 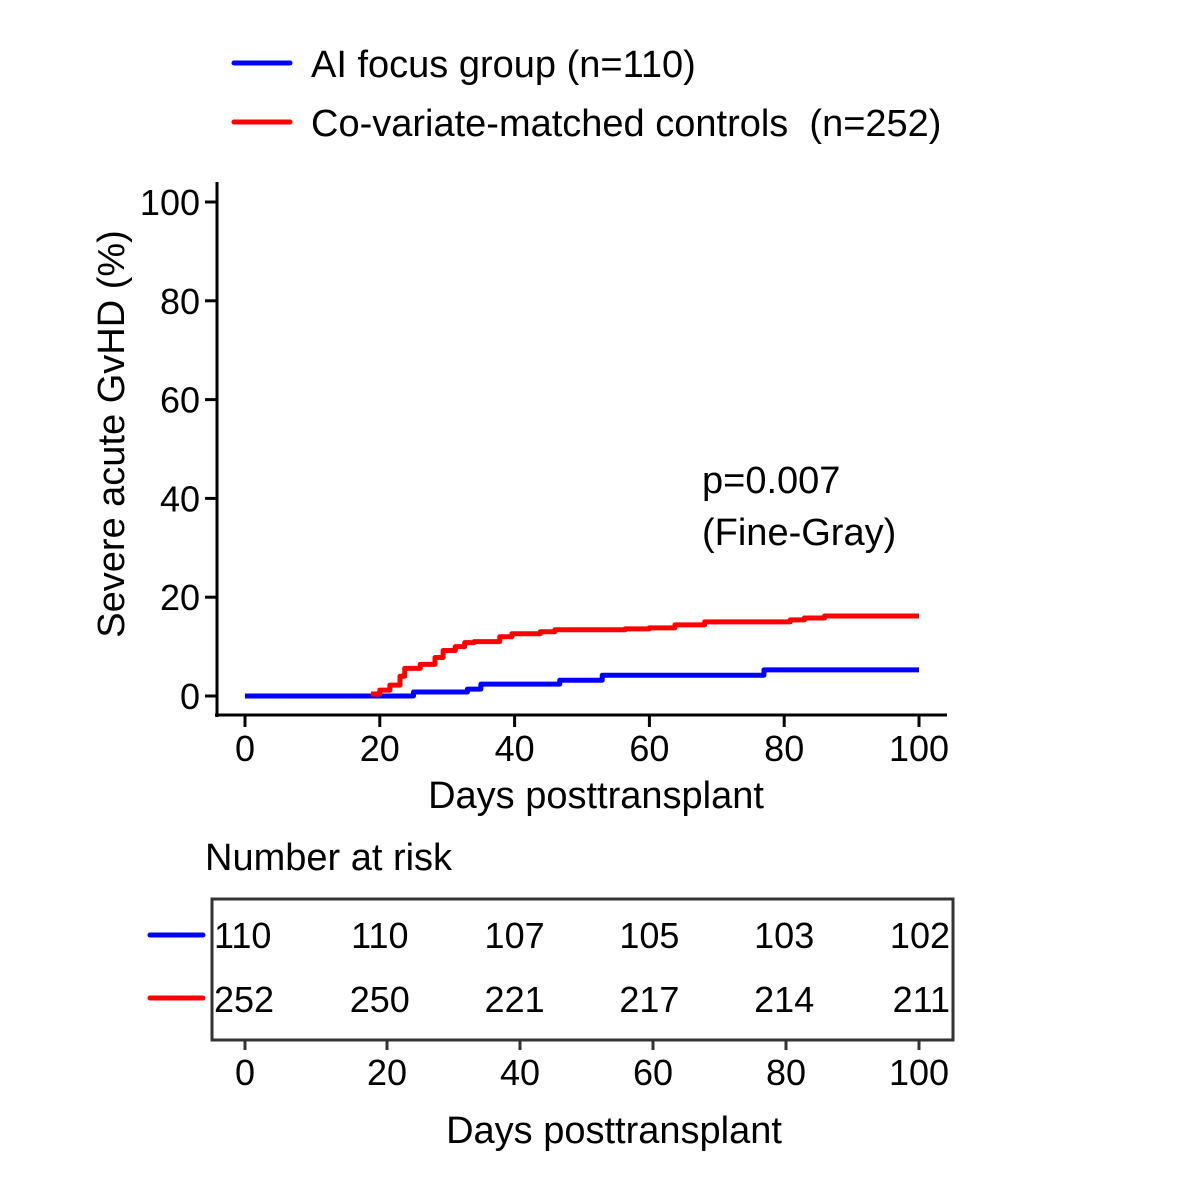 I want to click on p-value-annotation: p=0.007, so click(x=771, y=481).